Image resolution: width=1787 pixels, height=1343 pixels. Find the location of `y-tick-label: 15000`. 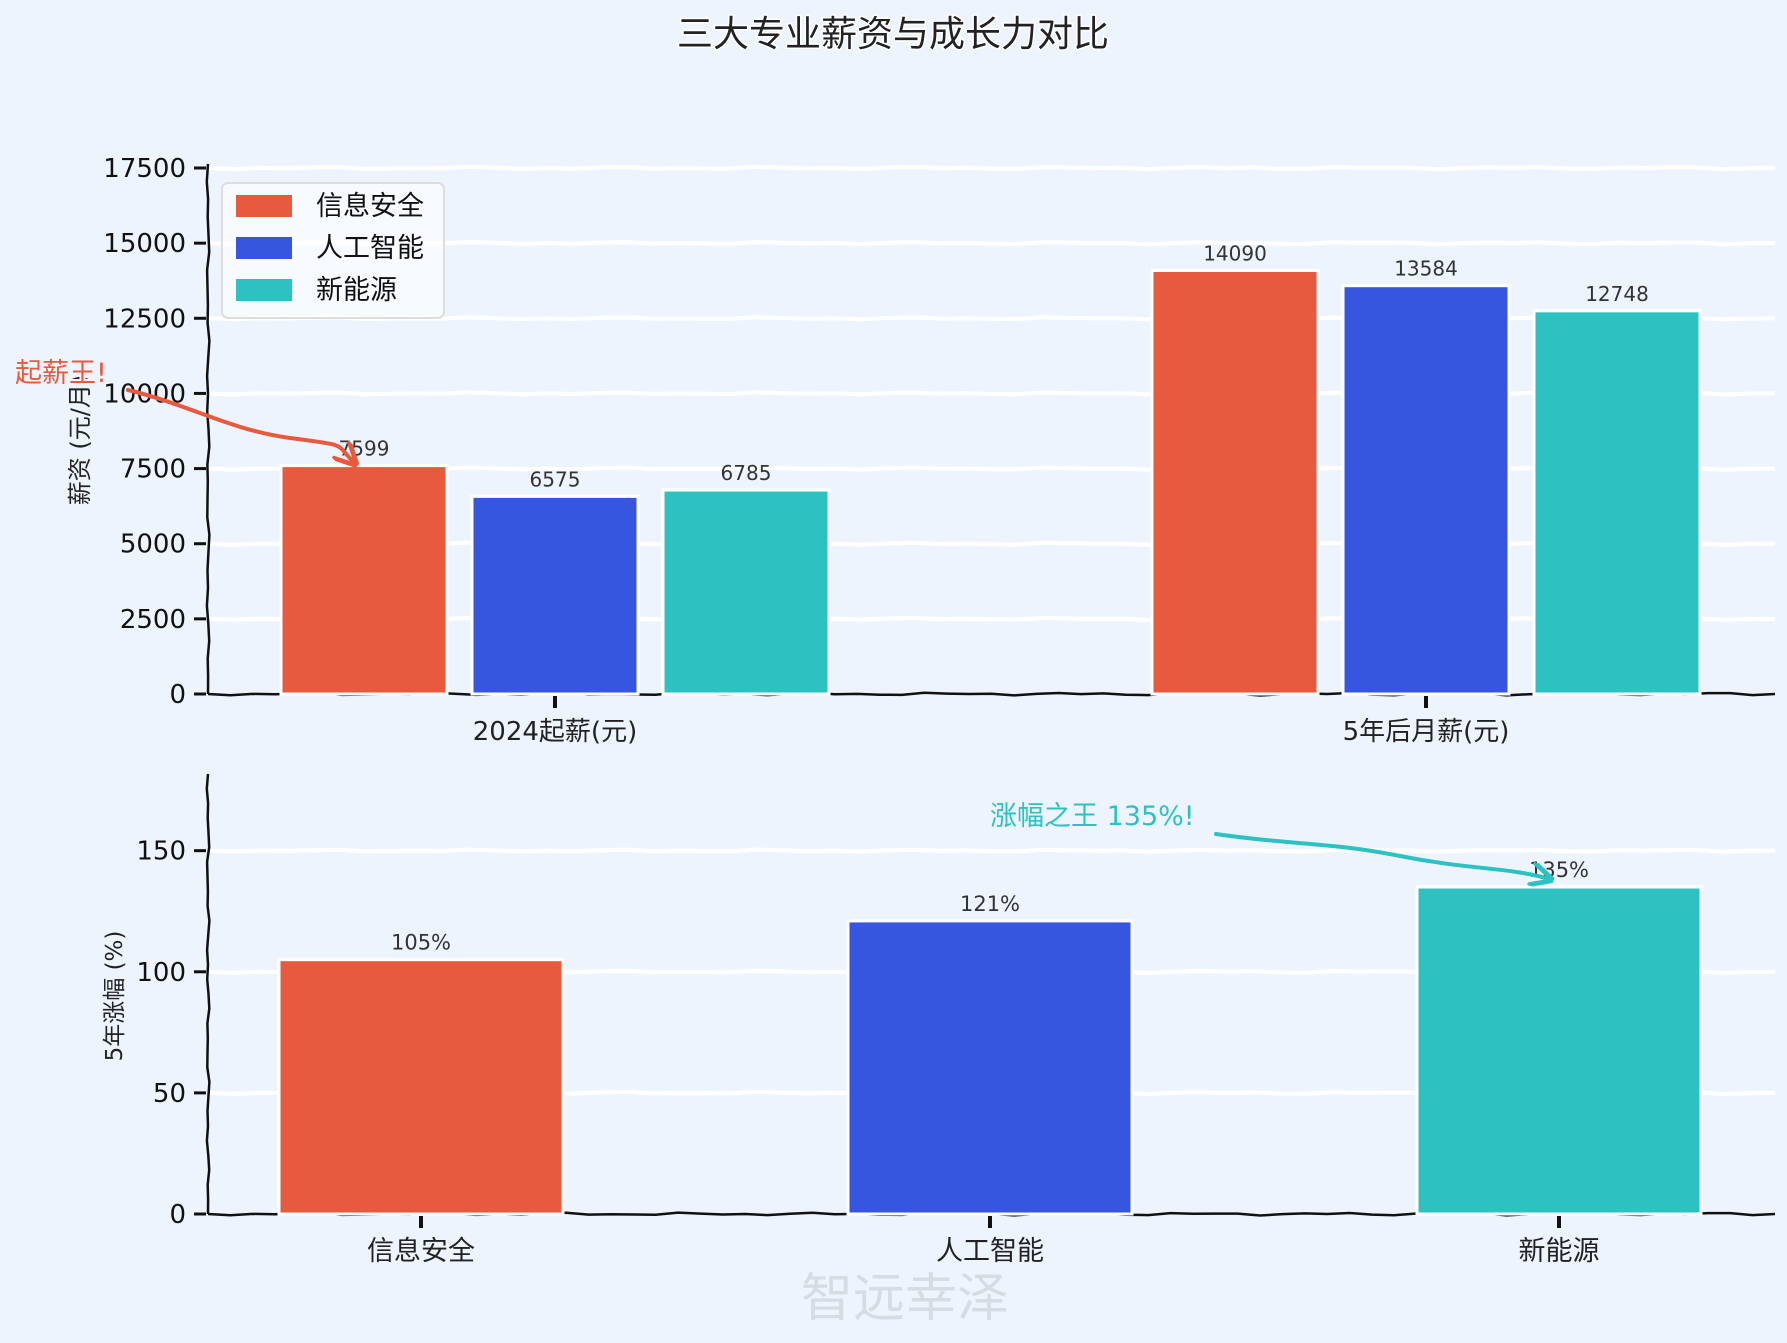

y-tick-label: 15000 is located at coordinates (144, 244).